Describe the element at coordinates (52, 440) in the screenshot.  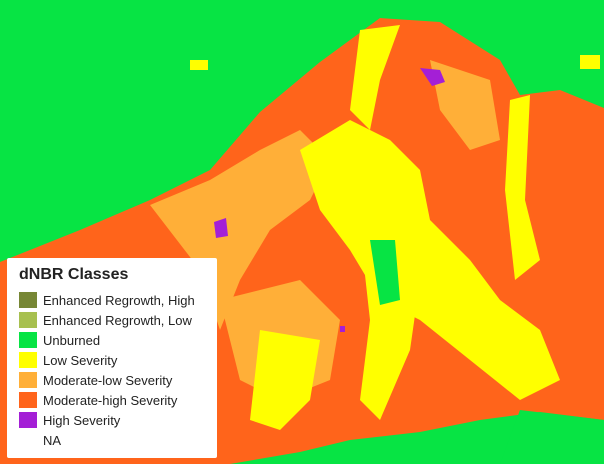
I see `legend-label: NA` at that location.